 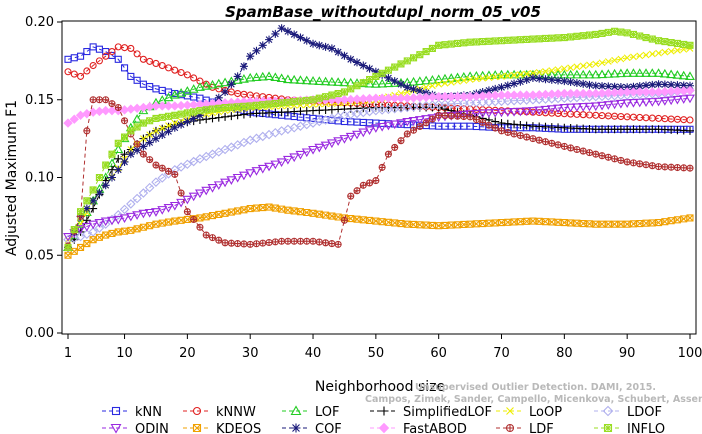 I want to click on legend-item-loop: LoOP, so click(x=529, y=412).